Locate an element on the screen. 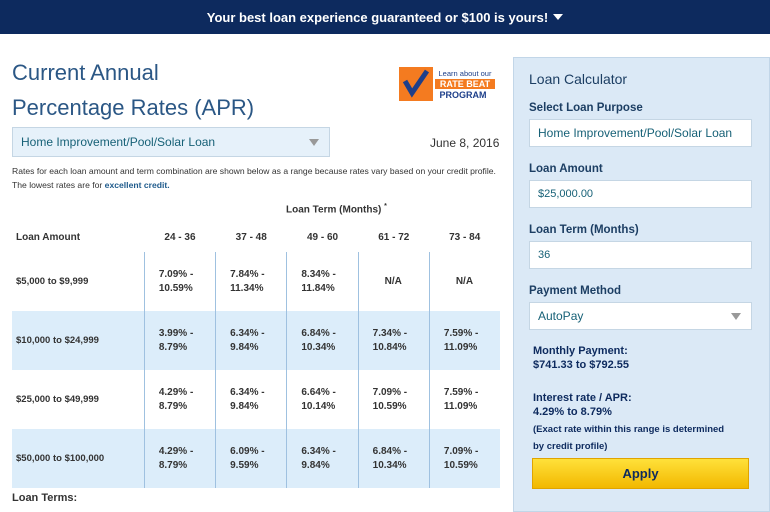  rate-text: 6.84% - is located at coordinates (318, 333).